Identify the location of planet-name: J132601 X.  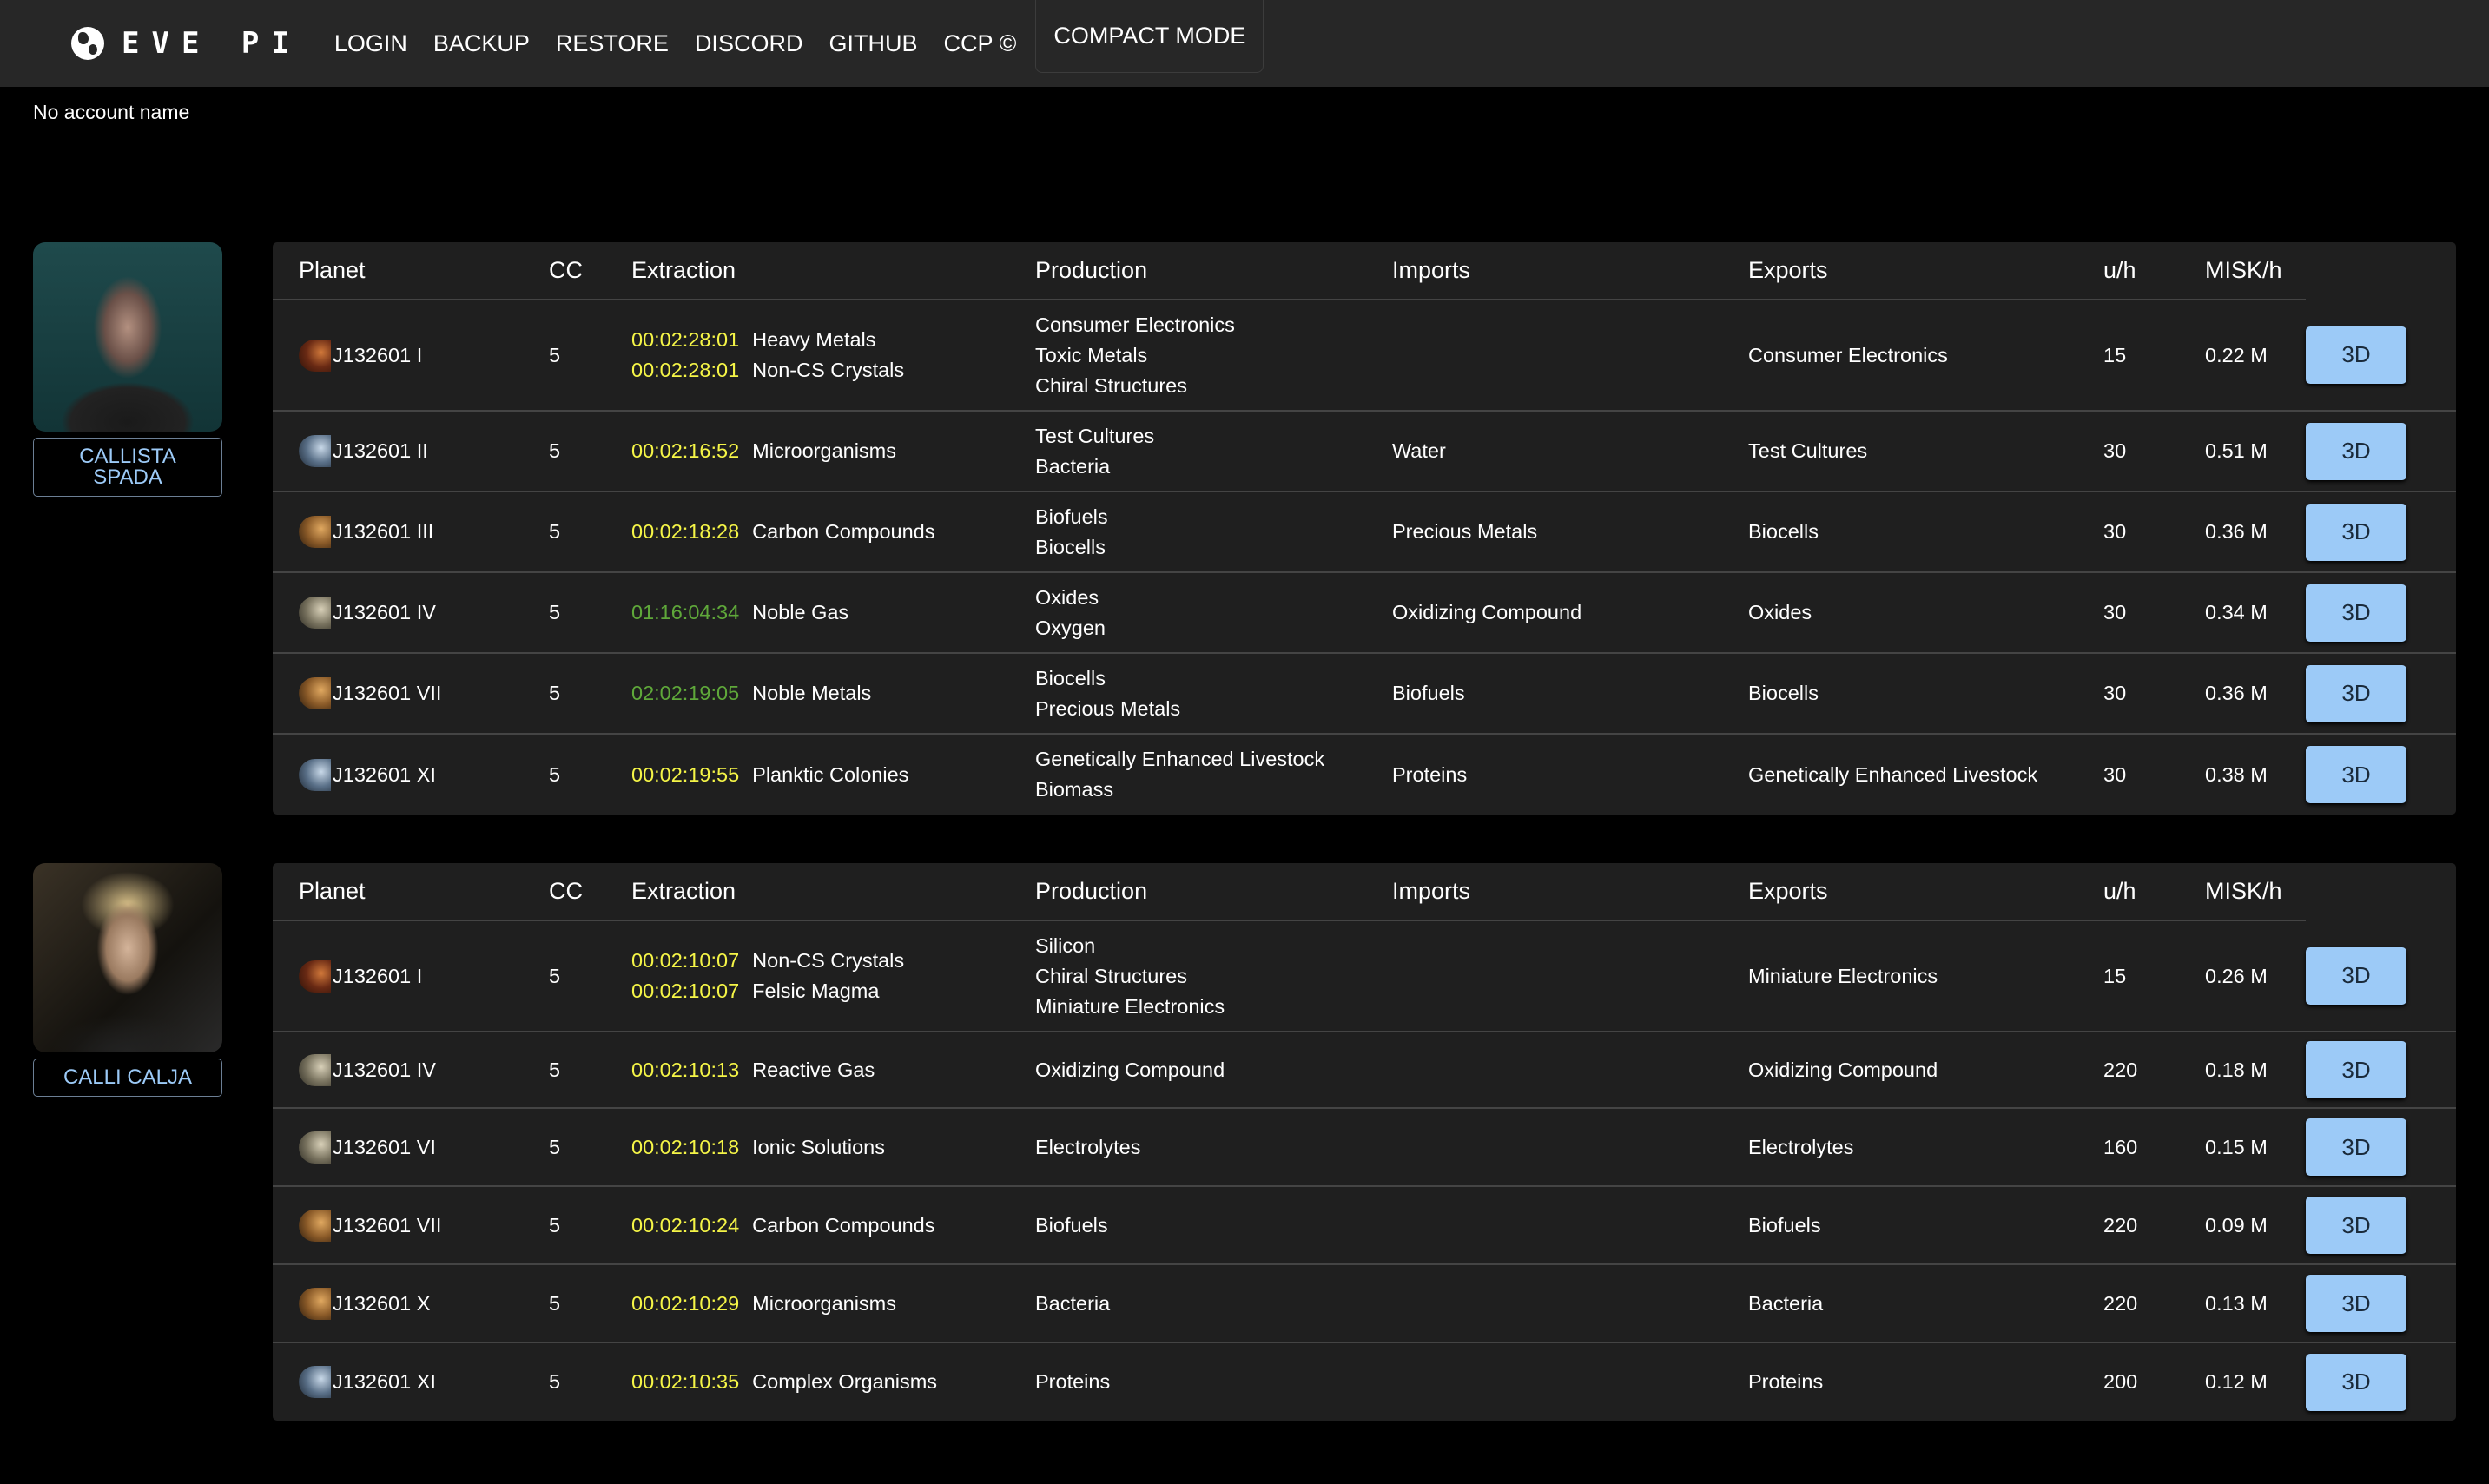
(382, 1303).